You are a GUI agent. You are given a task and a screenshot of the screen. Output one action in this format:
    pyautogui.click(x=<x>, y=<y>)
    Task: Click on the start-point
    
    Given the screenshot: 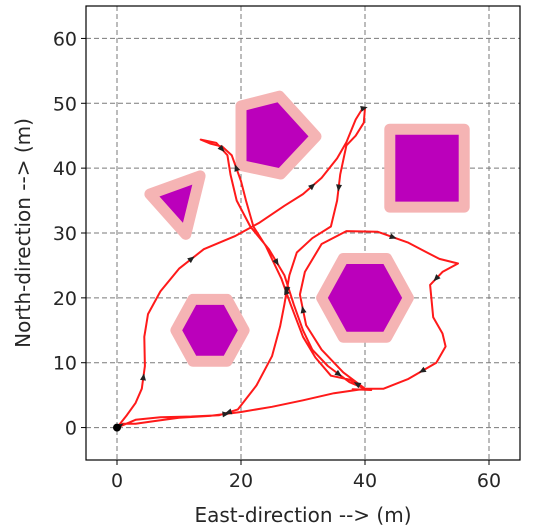 What is the action you would take?
    pyautogui.click(x=117, y=427)
    